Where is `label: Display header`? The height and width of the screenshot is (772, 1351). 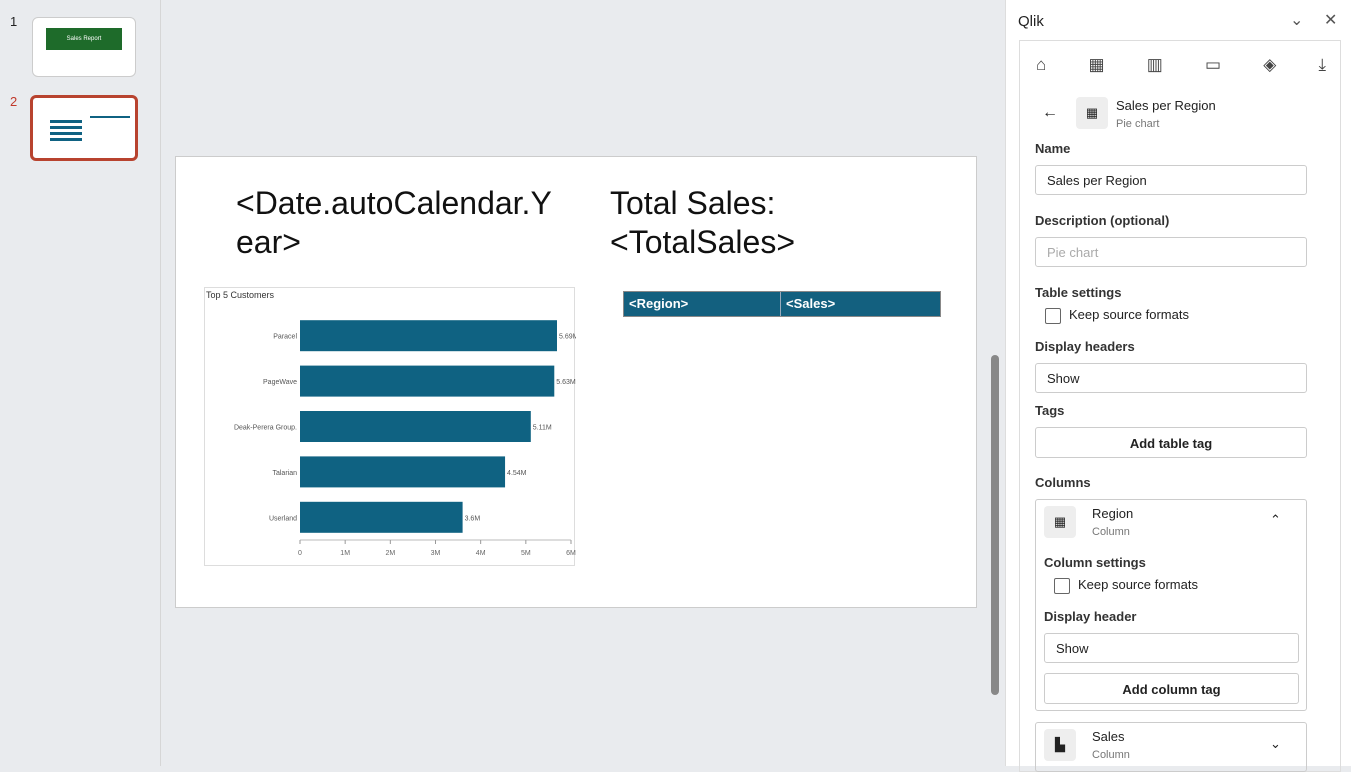 label: Display header is located at coordinates (1090, 616).